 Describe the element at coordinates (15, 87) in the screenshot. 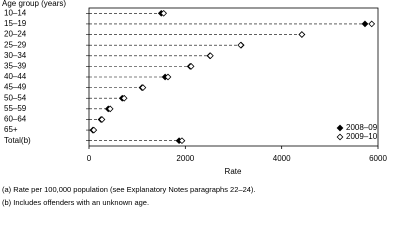

I see `y-tick-label: 45–49` at that location.